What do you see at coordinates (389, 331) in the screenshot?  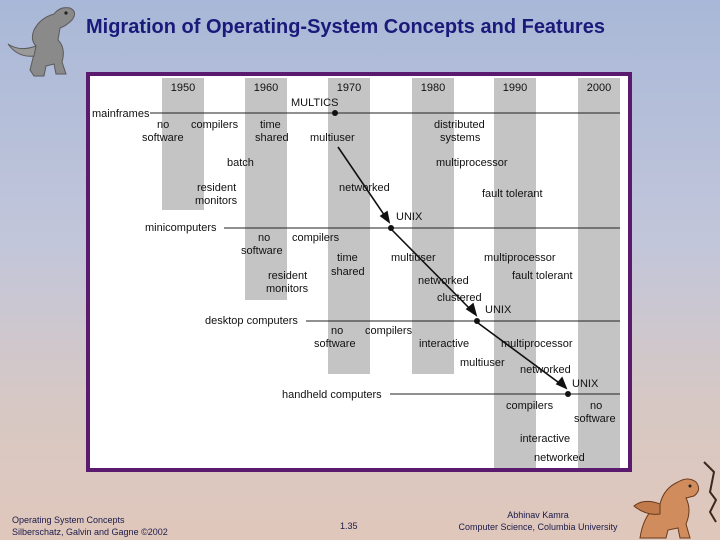 I see `desk-compilers: compilers` at bounding box center [389, 331].